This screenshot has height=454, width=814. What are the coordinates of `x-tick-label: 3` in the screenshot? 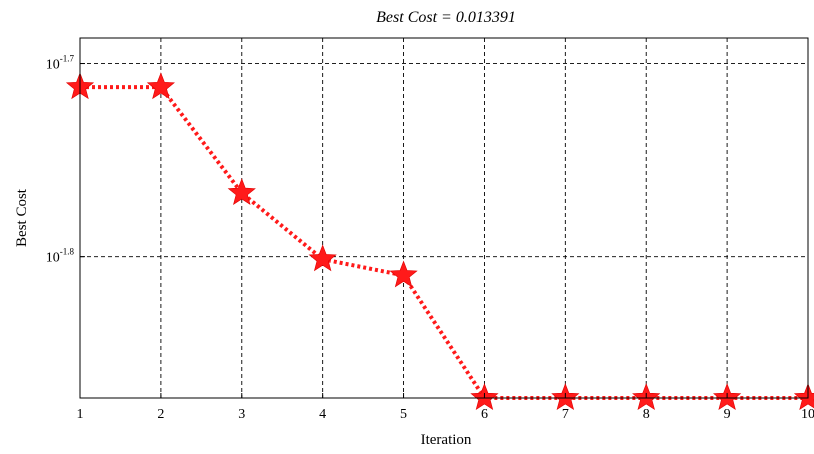 It's located at (241, 414).